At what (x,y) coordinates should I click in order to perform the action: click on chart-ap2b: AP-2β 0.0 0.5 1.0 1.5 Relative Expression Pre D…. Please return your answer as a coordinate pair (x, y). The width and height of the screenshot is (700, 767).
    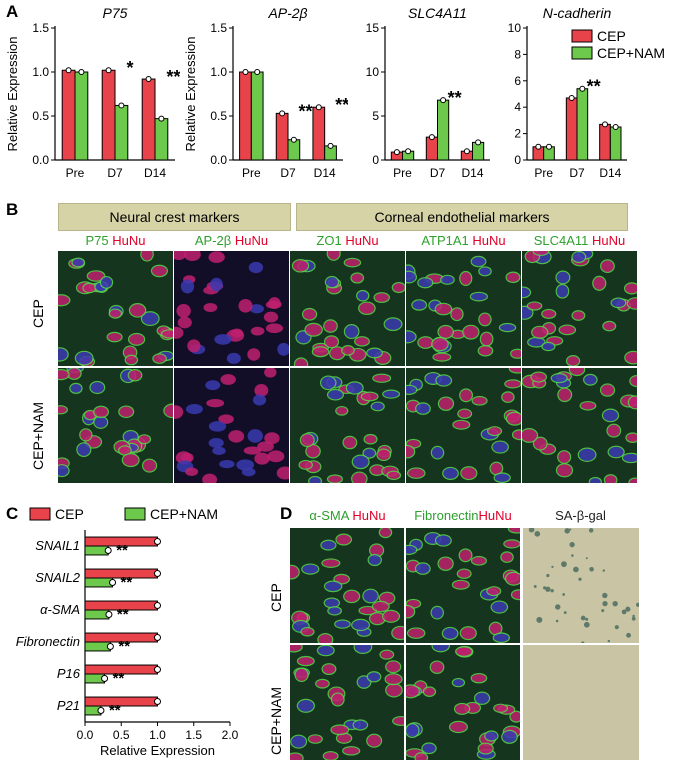
    Looking at the image, I should click on (265, 92).